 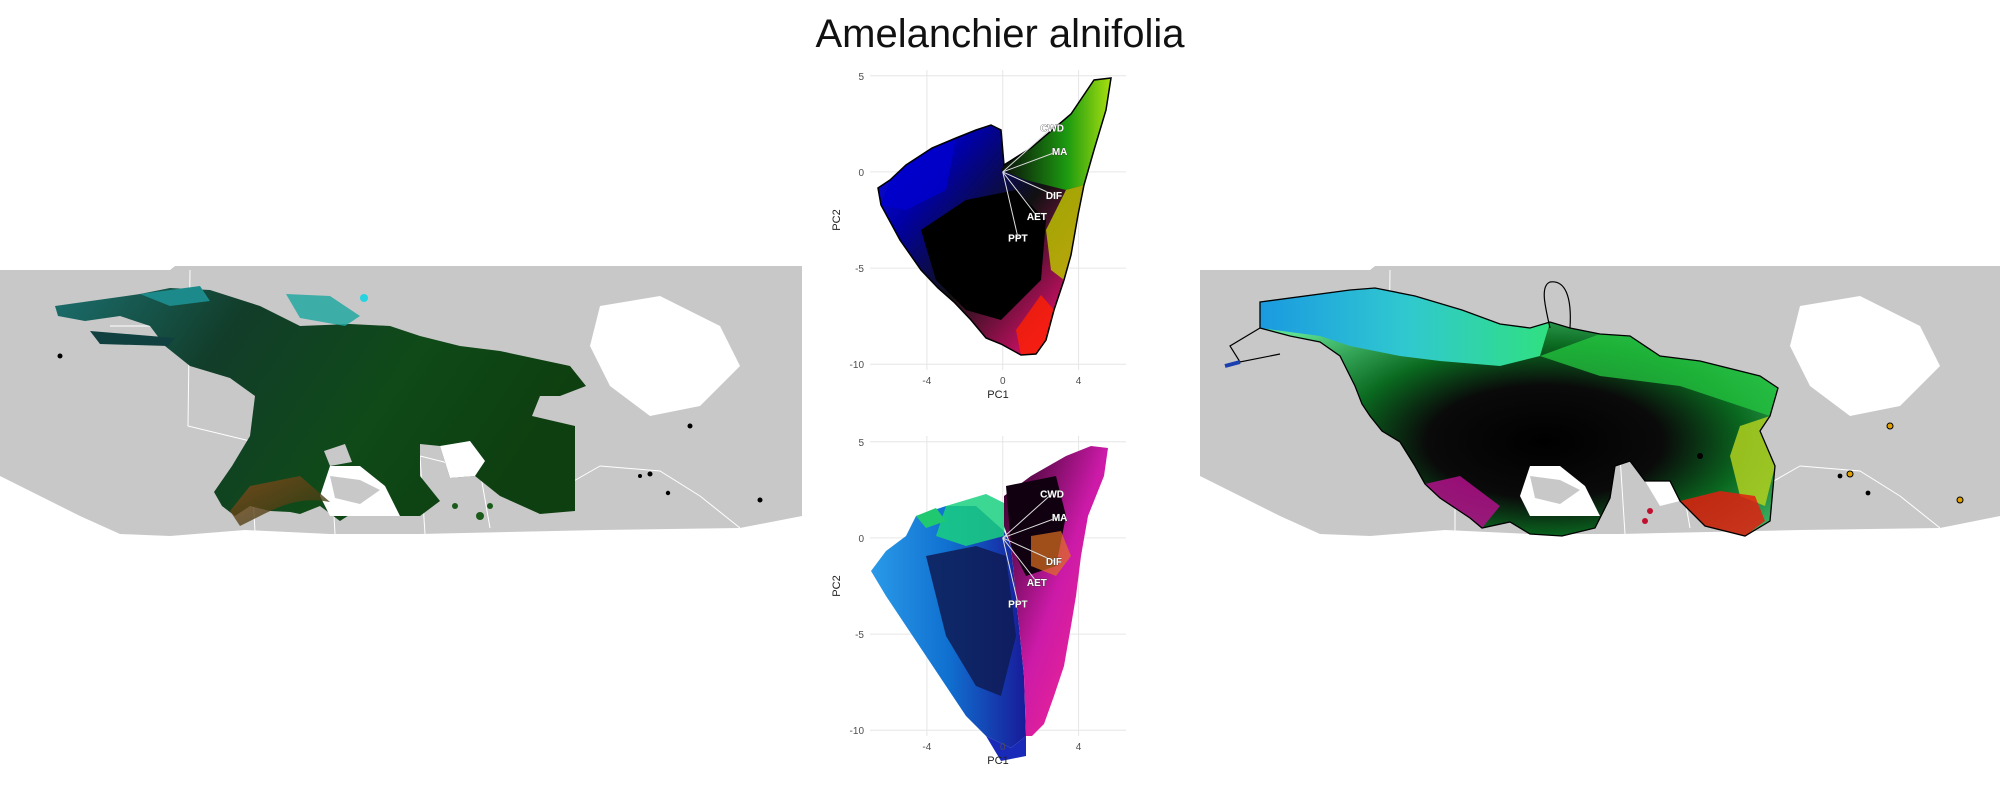 I want to click on figure-title: Amelanchier alnifolia, so click(x=1000, y=34).